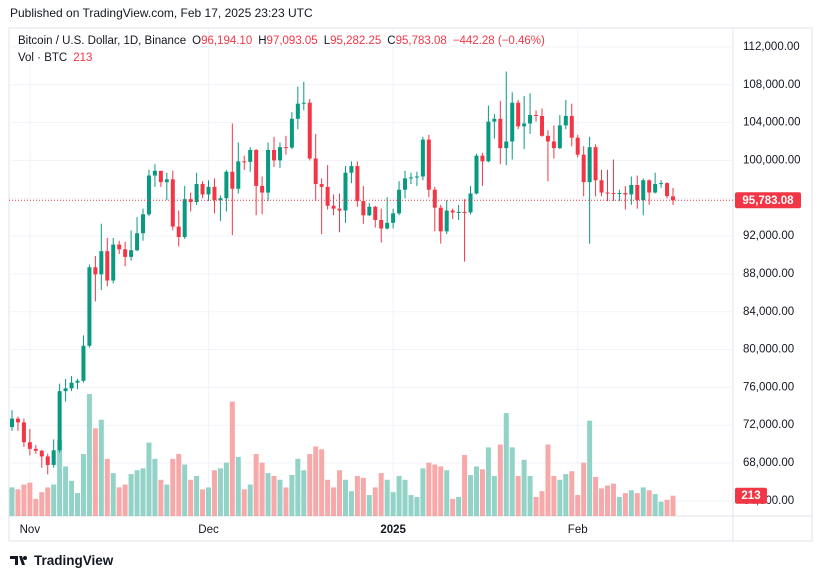 The height and width of the screenshot is (579, 823). What do you see at coordinates (102, 41) in the screenshot?
I see `legend-title: Bitcoin / U.S. Dollar, 1D, Binance` at bounding box center [102, 41].